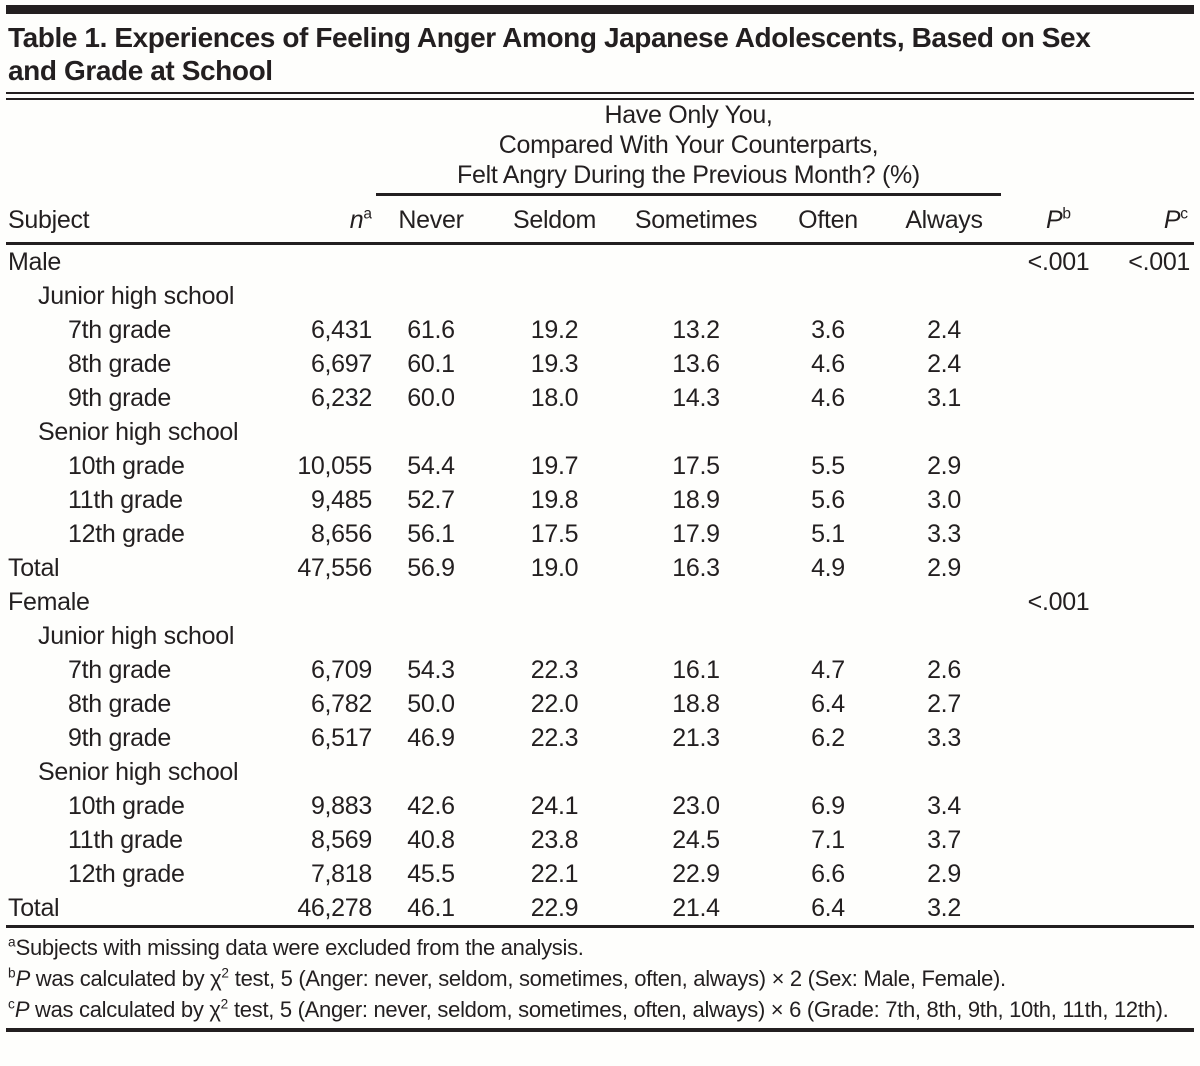 The height and width of the screenshot is (1066, 1200). Describe the element at coordinates (696, 805) in the screenshot. I see `cell-sometimes: 23.0` at that location.